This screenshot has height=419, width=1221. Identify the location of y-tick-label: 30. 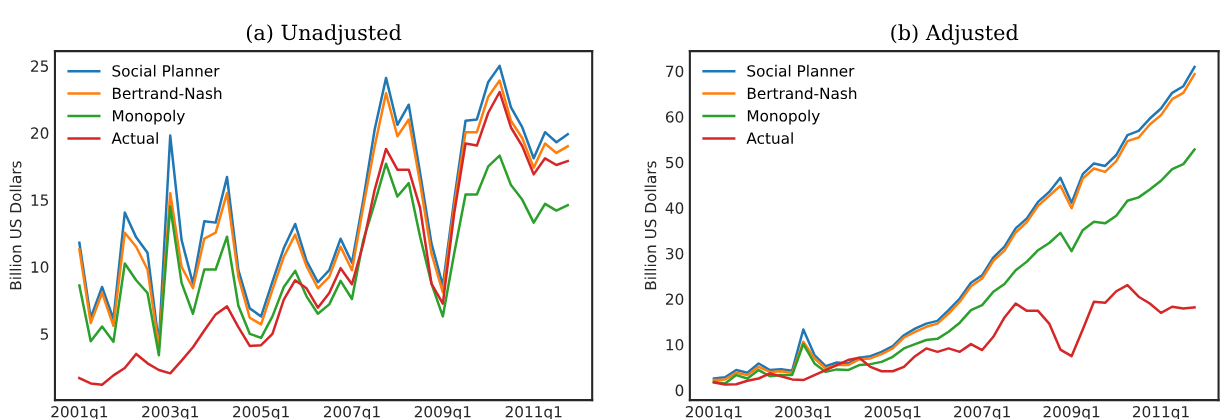
(675, 253).